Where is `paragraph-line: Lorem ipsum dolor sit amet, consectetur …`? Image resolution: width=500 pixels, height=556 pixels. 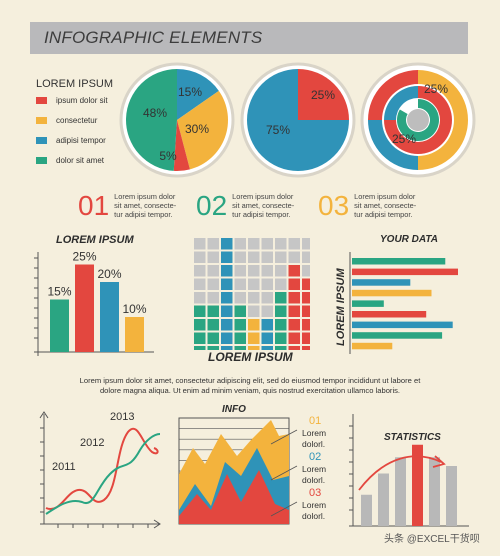
paragraph-line: Lorem ipsum dolor sit amet, consectetur … is located at coordinates (250, 380).